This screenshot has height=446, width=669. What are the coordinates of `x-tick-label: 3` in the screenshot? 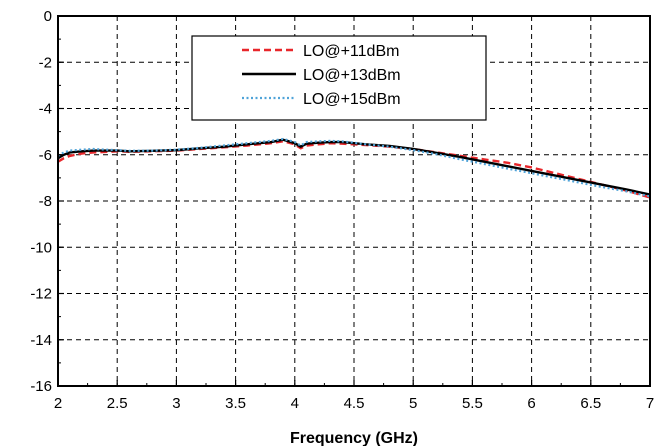 It's located at (176, 403).